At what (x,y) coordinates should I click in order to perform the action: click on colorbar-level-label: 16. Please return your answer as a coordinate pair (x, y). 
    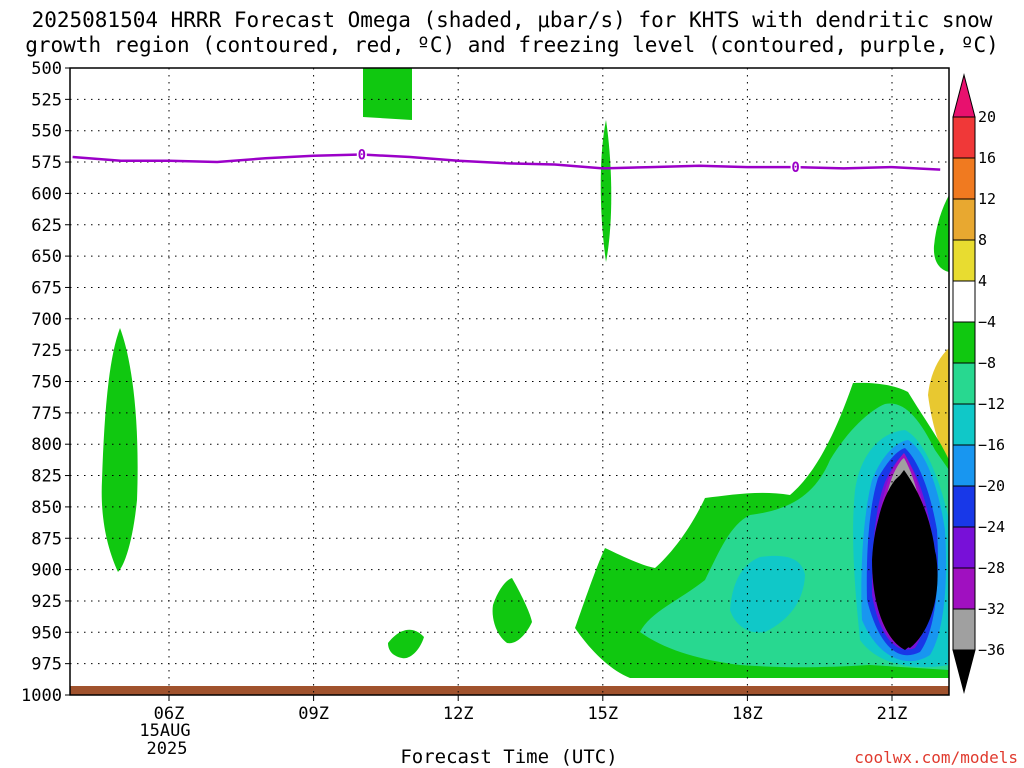
    Looking at the image, I should click on (987, 158).